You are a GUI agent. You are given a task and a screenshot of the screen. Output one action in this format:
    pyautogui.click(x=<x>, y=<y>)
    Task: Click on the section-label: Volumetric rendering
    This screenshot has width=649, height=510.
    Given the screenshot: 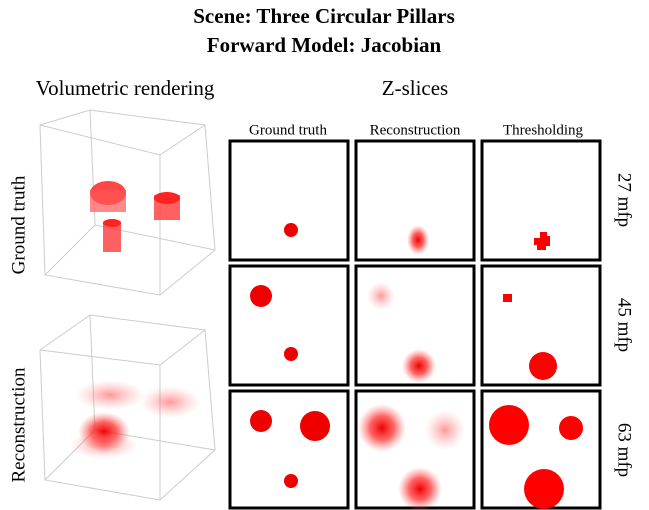 What is the action you would take?
    pyautogui.click(x=125, y=88)
    